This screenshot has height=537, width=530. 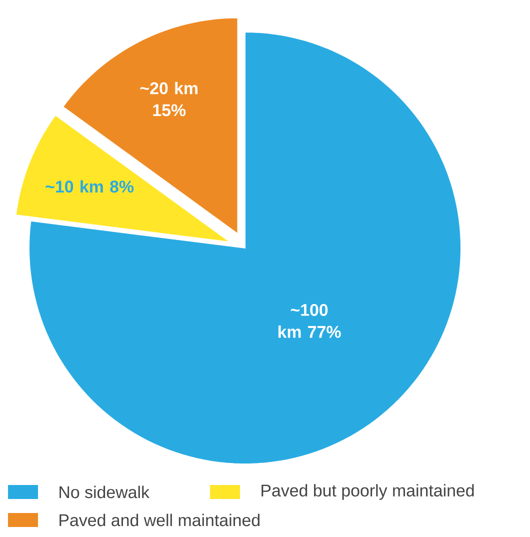 What do you see at coordinates (160, 520) in the screenshot?
I see `legend-label: Paved and well maintained` at bounding box center [160, 520].